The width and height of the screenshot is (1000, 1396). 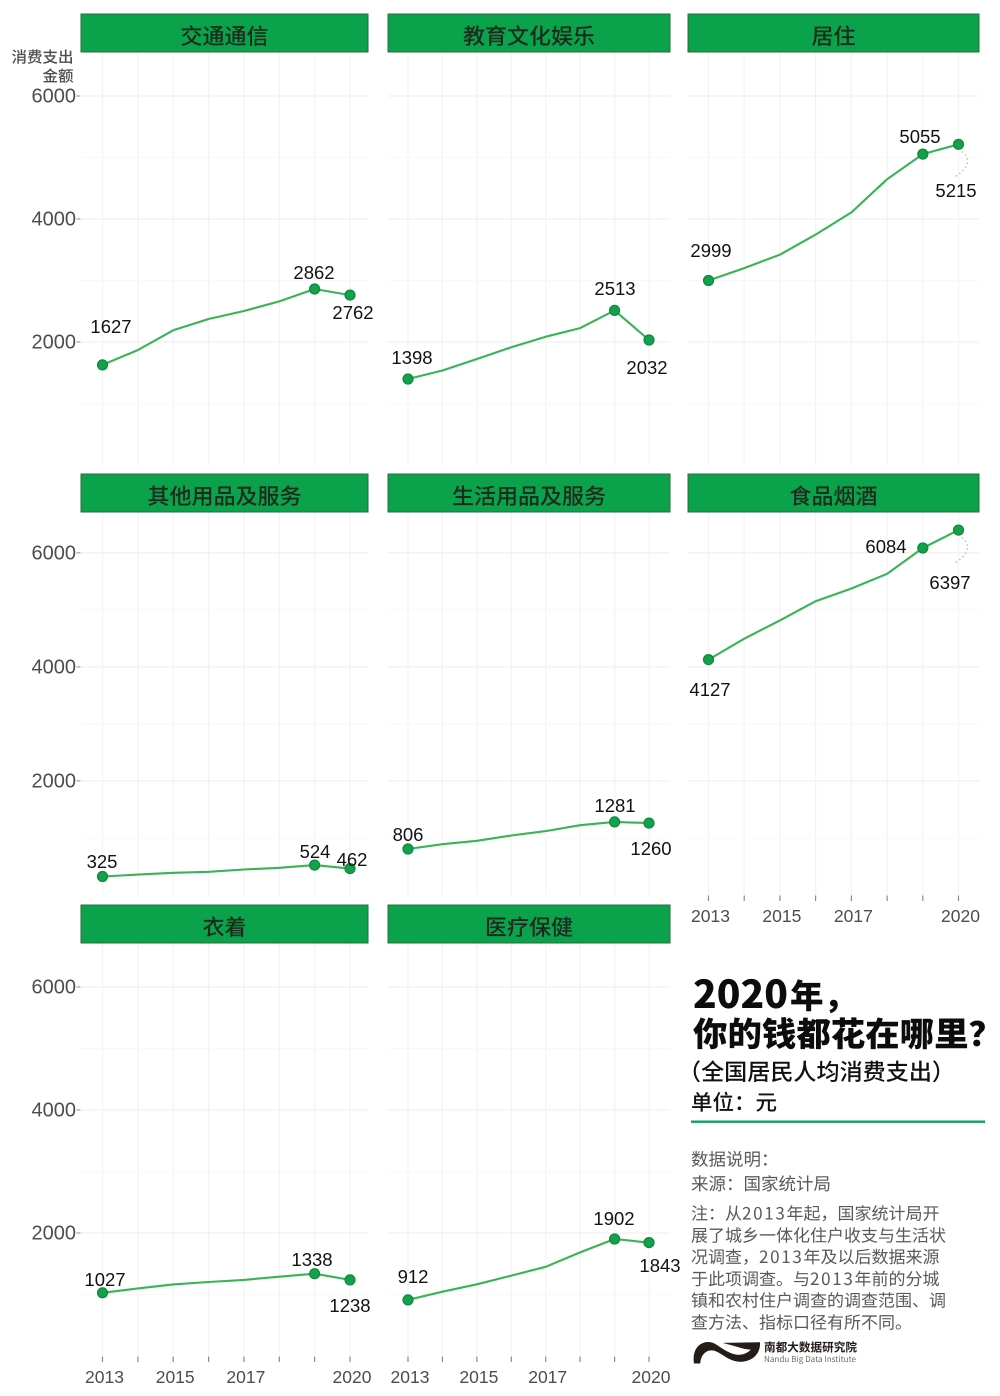 I want to click on svg-text: 况调查，2013年及以后数据来源, so click(x=815, y=1255).